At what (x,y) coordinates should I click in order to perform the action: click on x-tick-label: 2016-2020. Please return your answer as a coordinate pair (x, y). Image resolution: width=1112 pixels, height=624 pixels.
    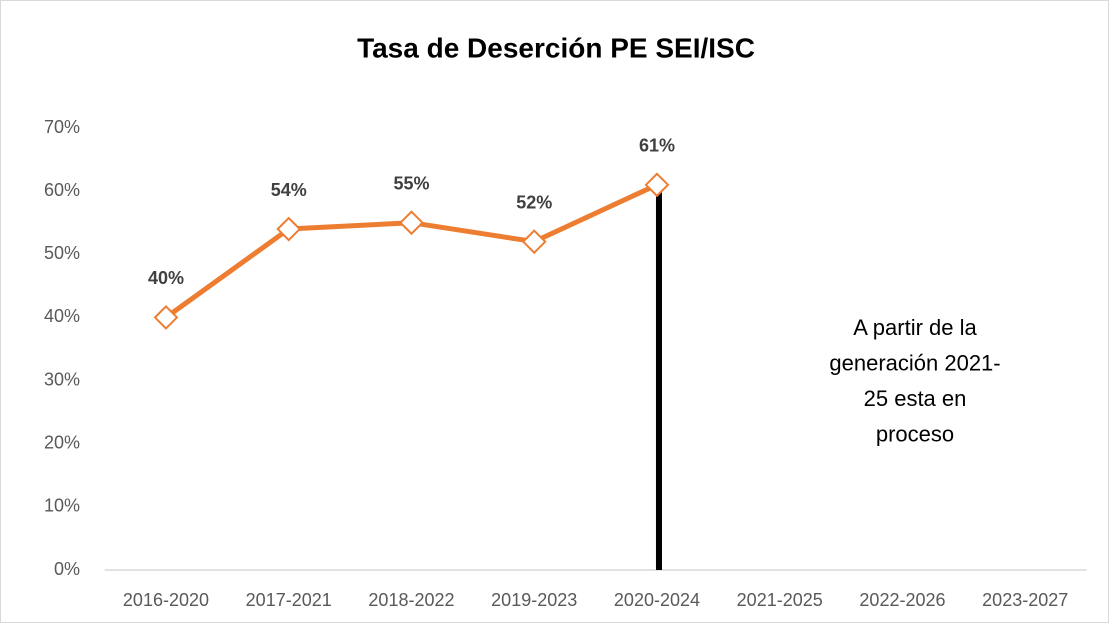
    Looking at the image, I should click on (166, 600).